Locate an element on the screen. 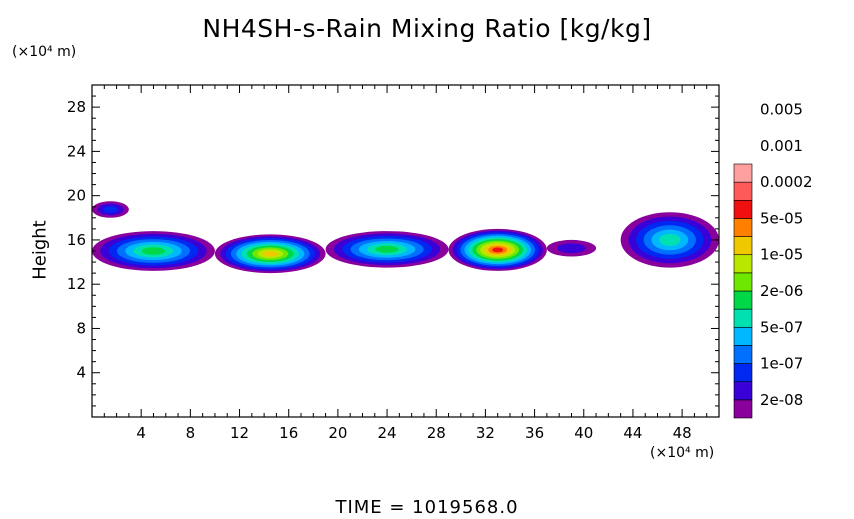  contour-field is located at coordinates (405, 237).